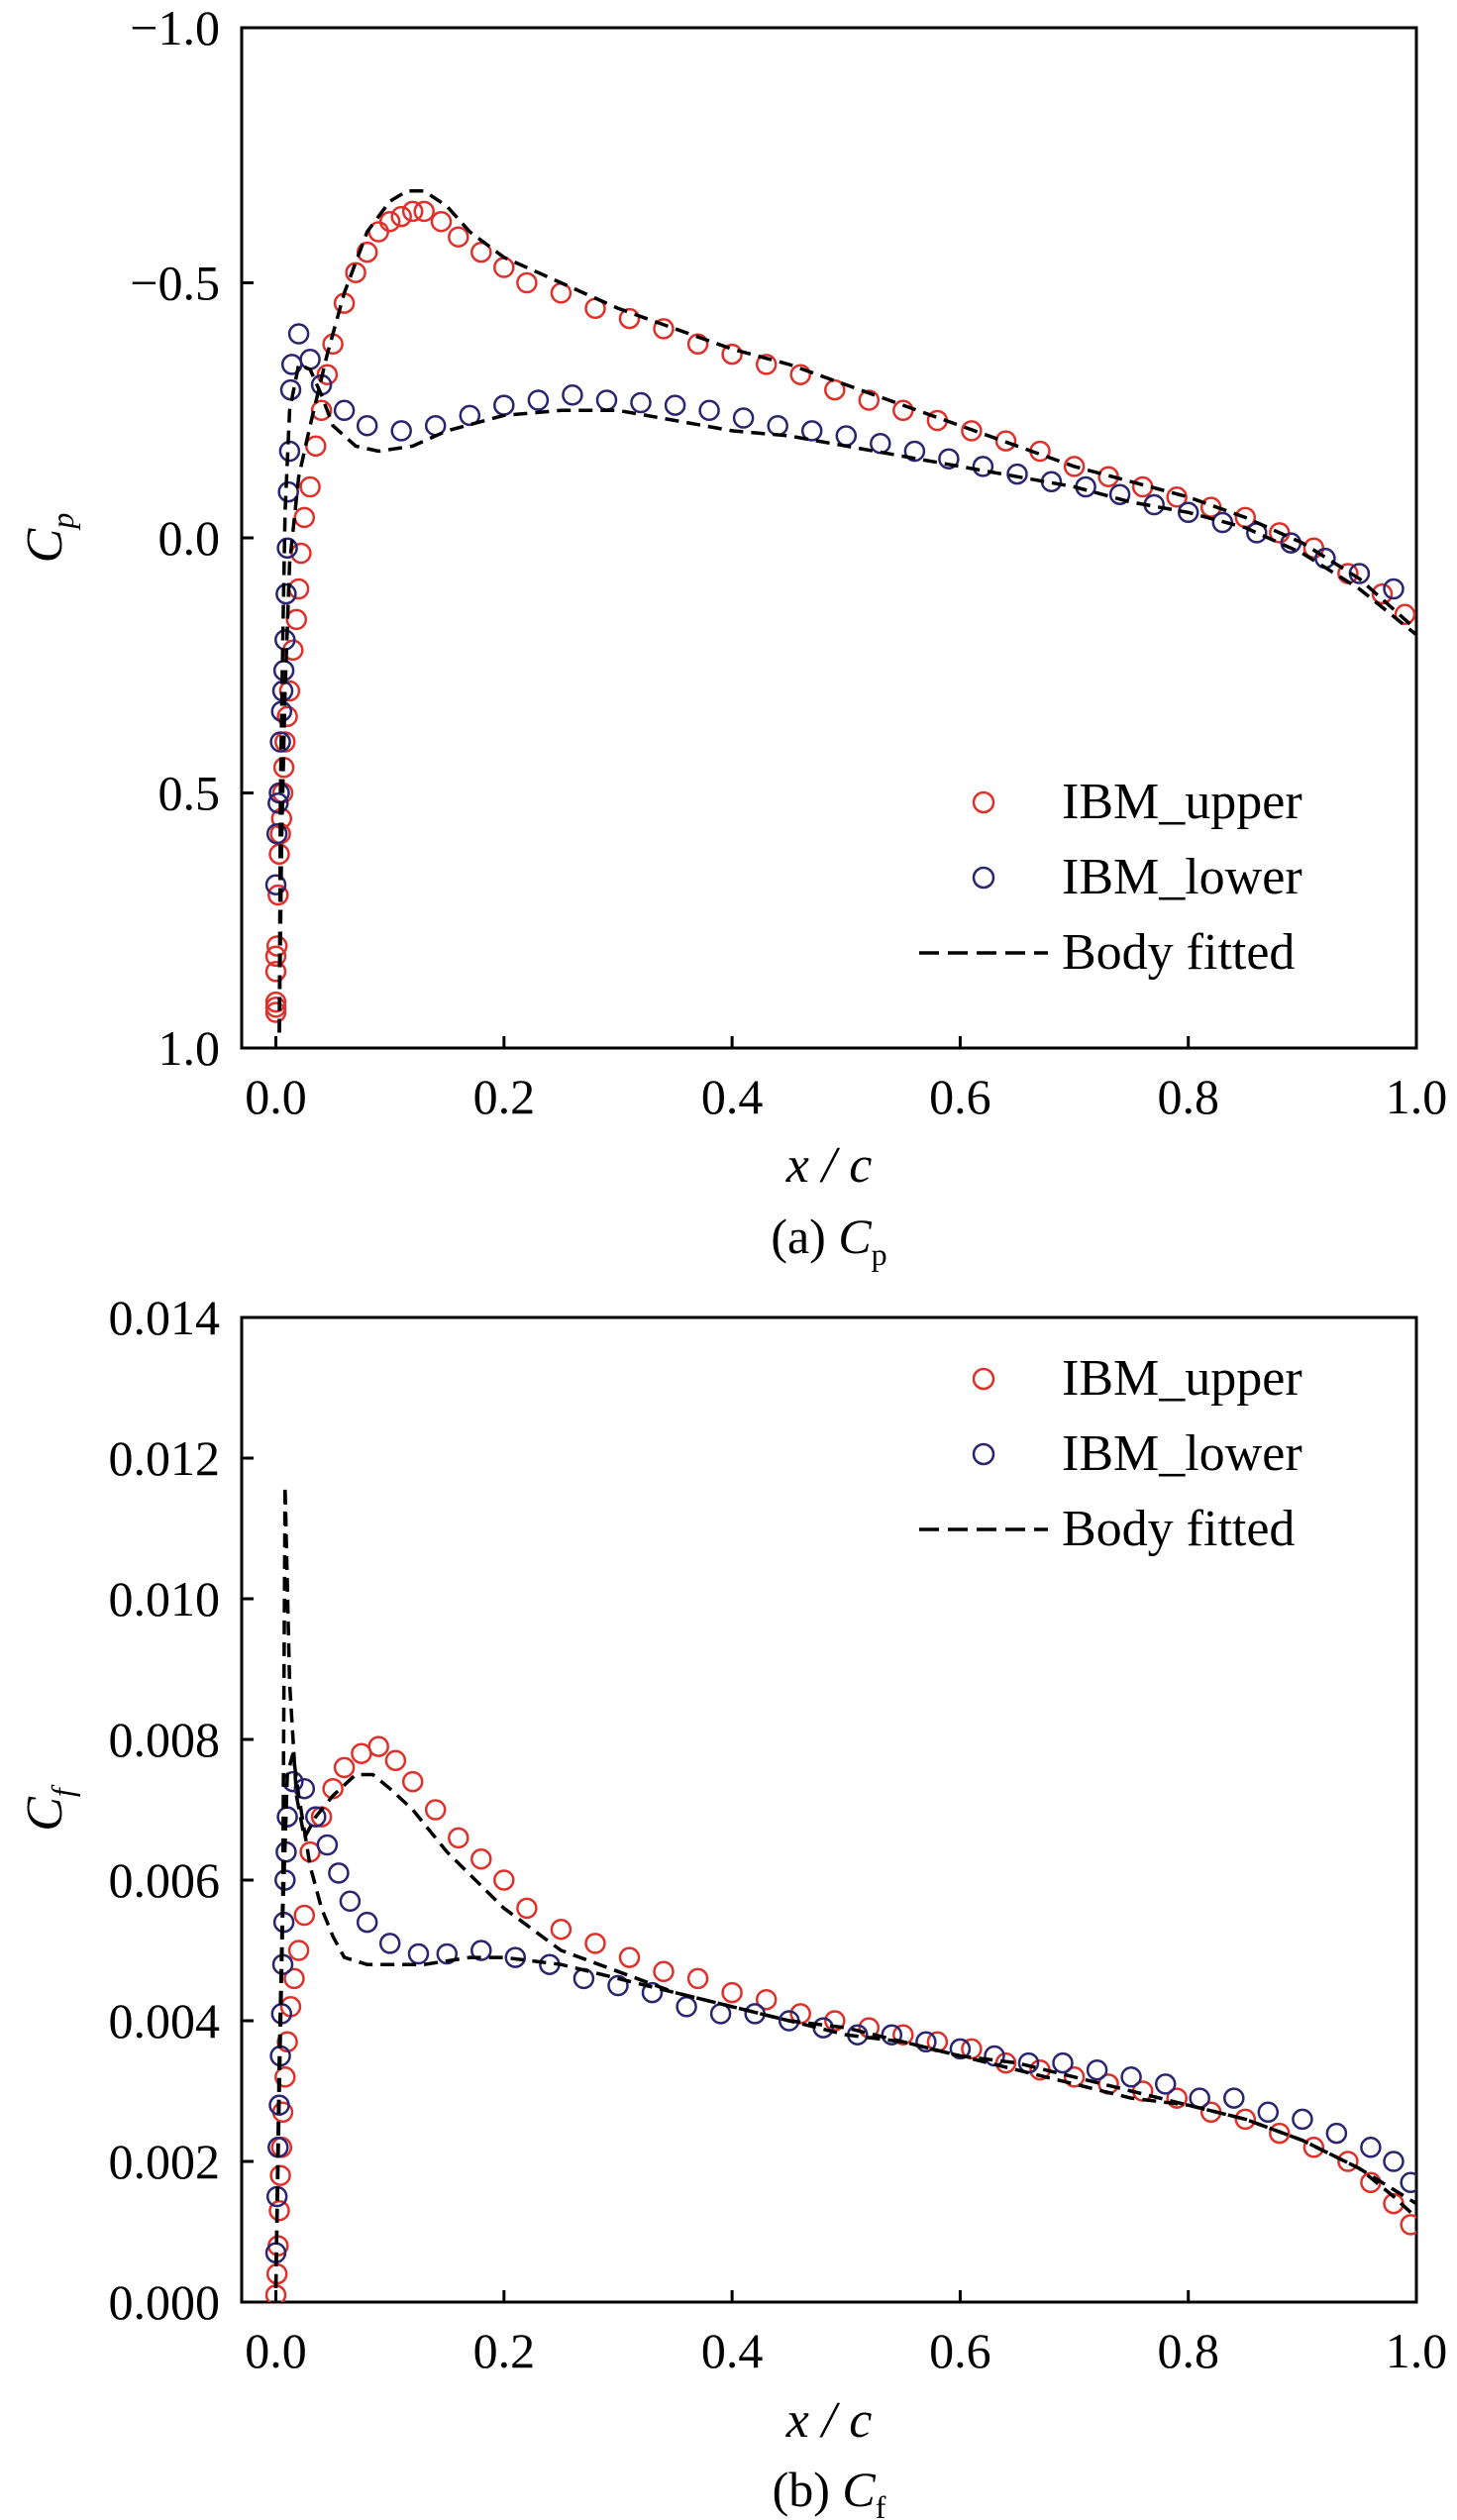  Describe the element at coordinates (165, 1880) in the screenshot. I see `cf-y-tick-label: 0.006` at that location.